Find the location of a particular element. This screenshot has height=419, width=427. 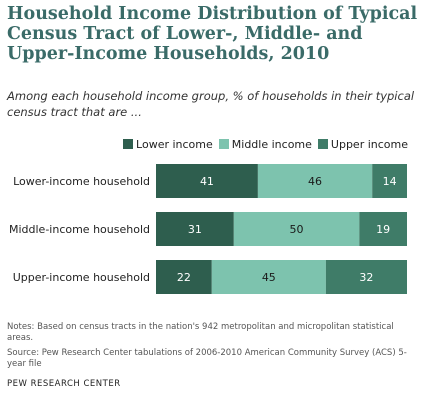

bar-value-label: 50 is located at coordinates (297, 229).